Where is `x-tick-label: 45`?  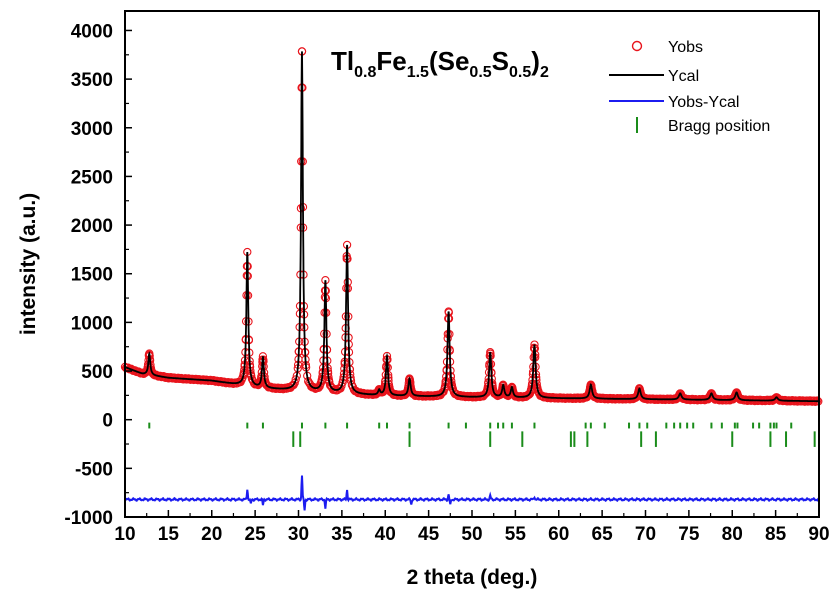 x-tick-label: 45 is located at coordinates (429, 534).